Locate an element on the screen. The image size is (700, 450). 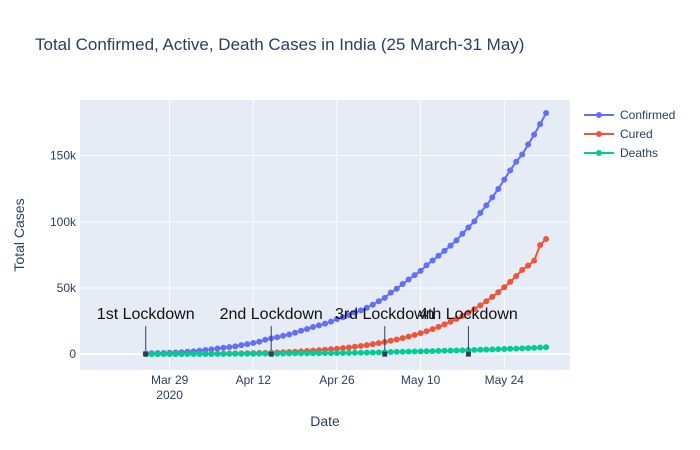
annotation-label: 2nd Lockdown is located at coordinates (271, 314).